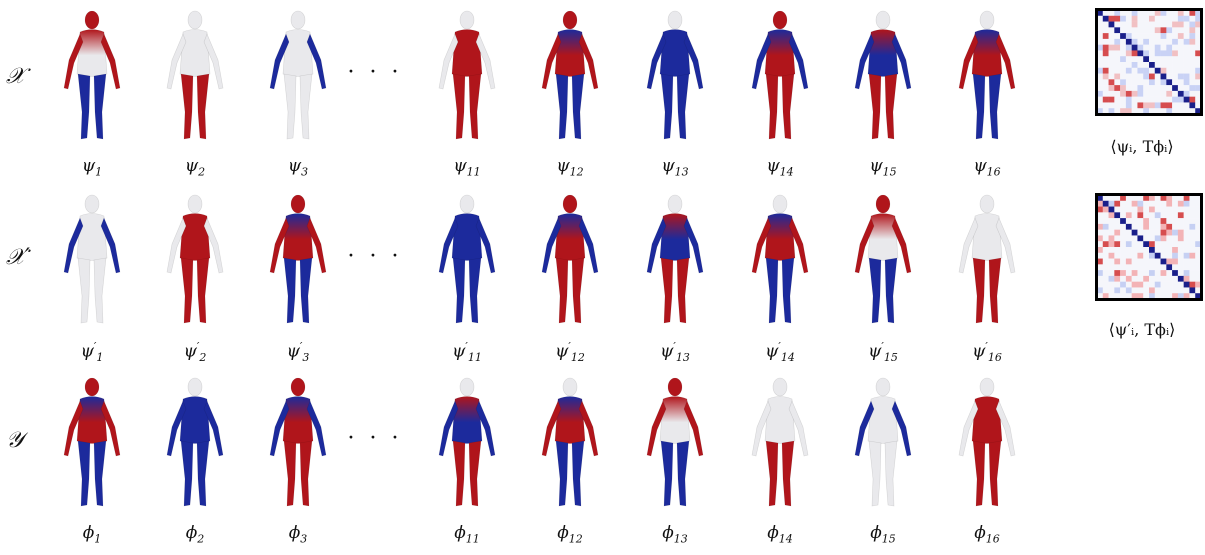 The height and width of the screenshot is (555, 1205). I want to click on correlation-matrix-psi, so click(1149, 62).